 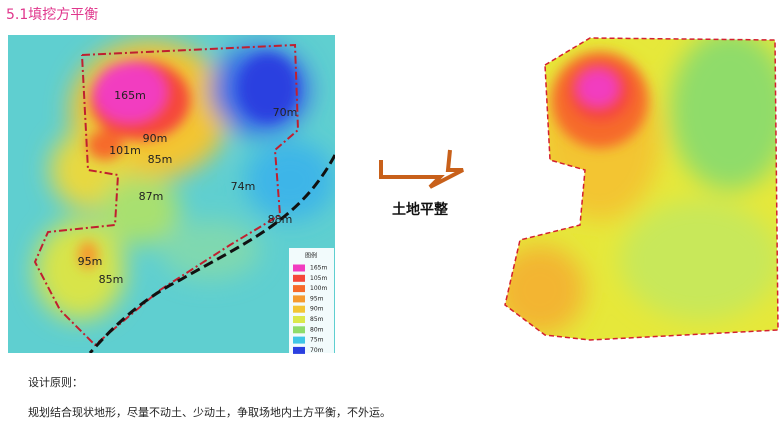 I want to click on legend-label: 100m, so click(x=318, y=288).